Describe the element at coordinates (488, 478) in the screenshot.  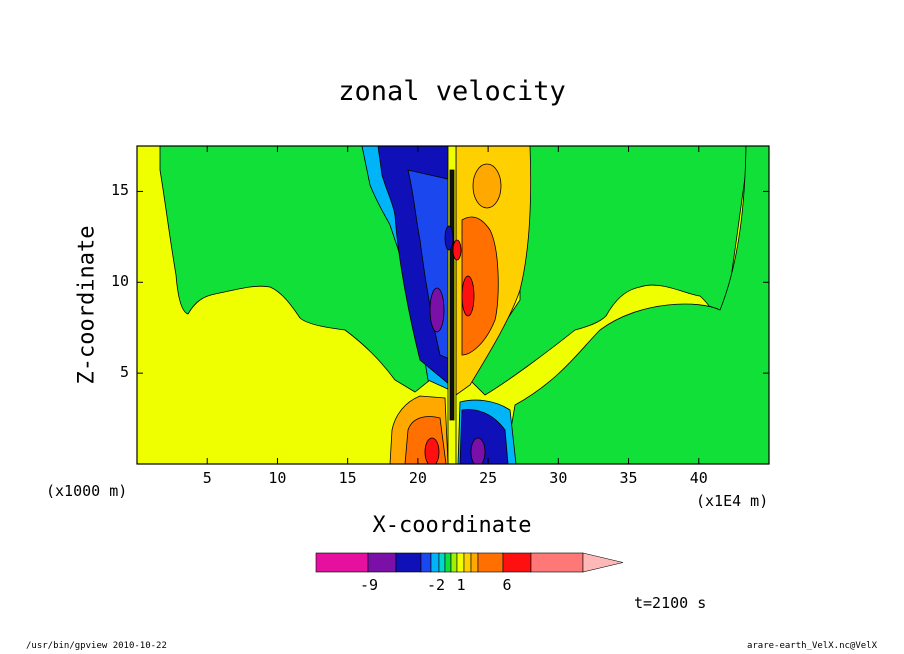
I see `x-tick-label: 25` at that location.